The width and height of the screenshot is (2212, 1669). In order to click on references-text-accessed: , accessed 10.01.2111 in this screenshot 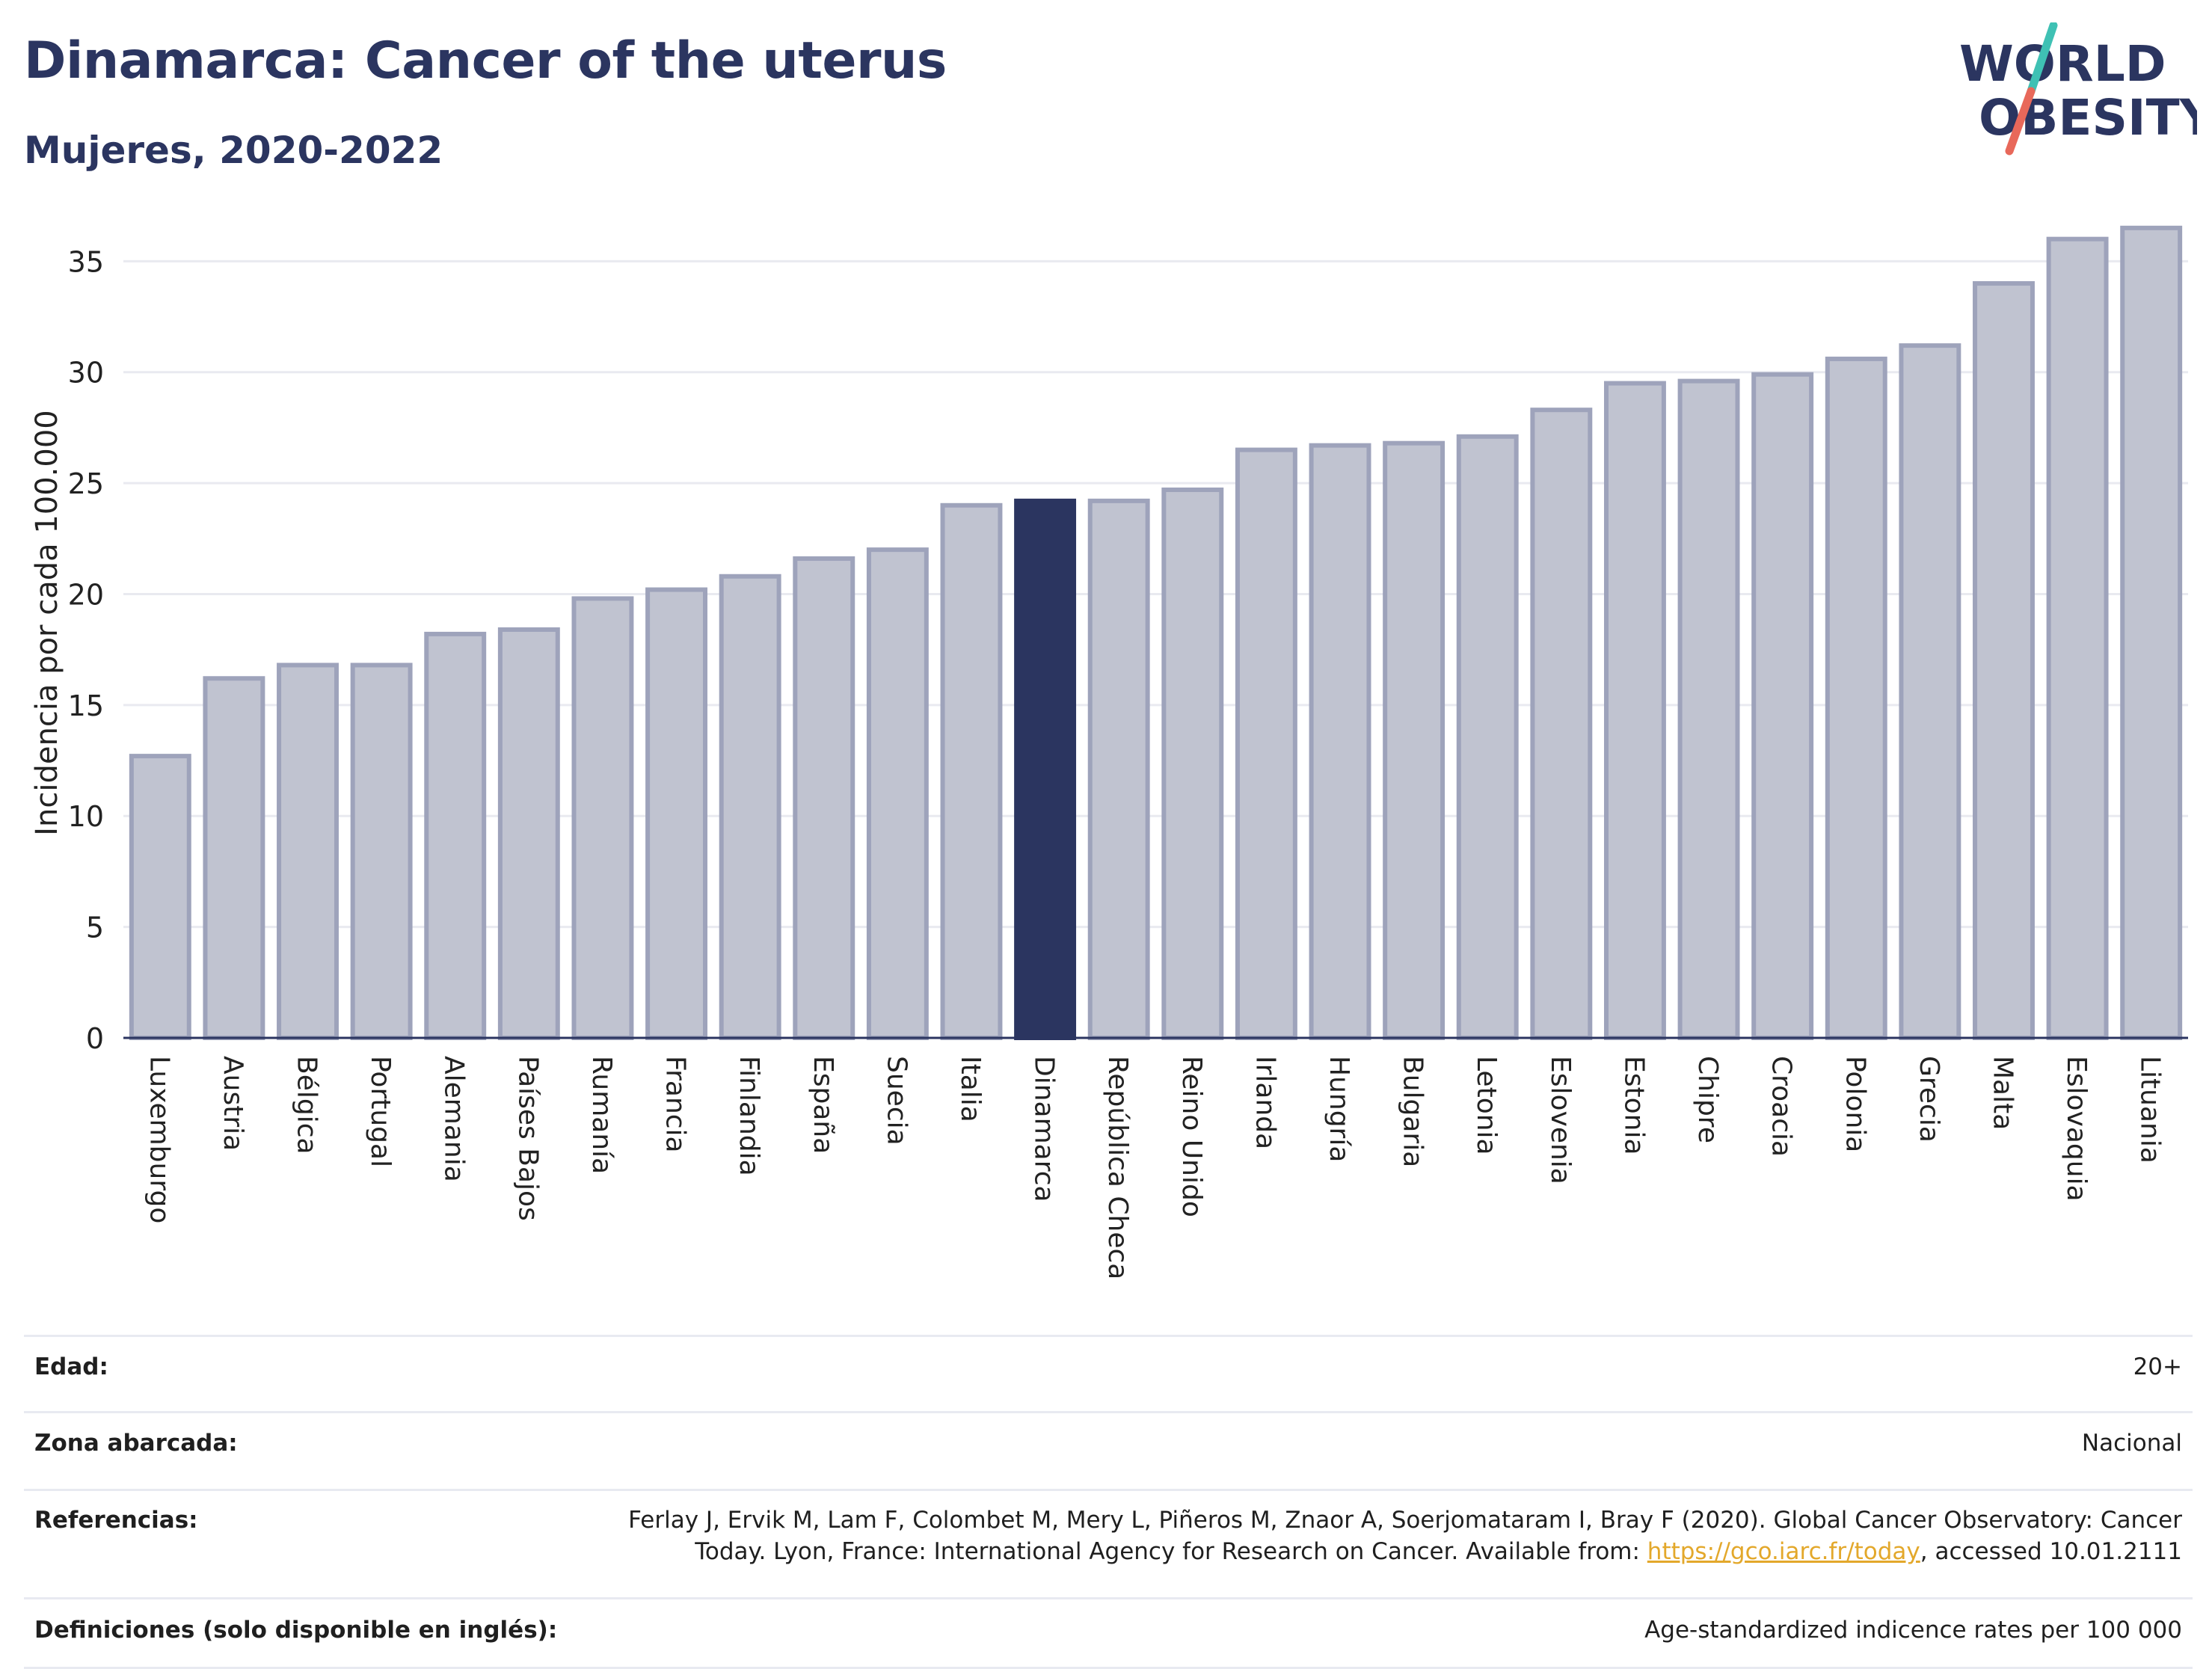, I will do `click(2051, 1551)`.